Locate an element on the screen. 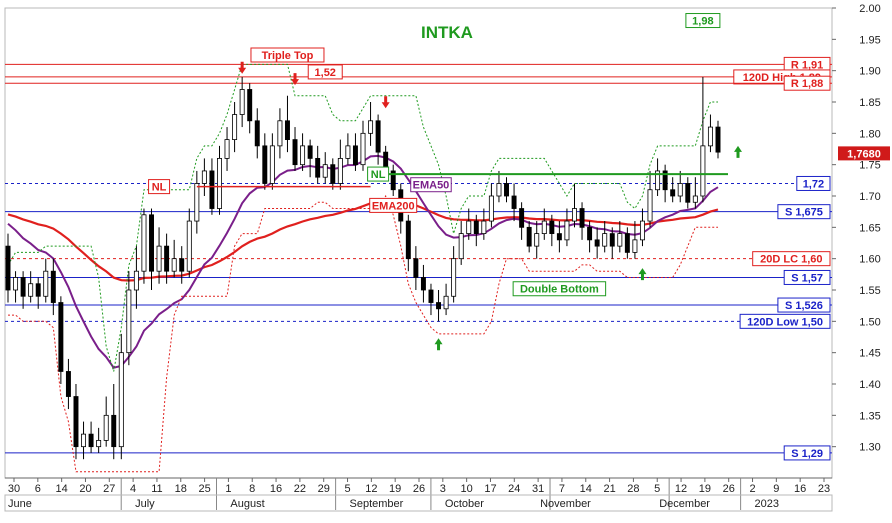 Image resolution: width=892 pixels, height=523 pixels. x-tick-label: 20 is located at coordinates (85, 489).